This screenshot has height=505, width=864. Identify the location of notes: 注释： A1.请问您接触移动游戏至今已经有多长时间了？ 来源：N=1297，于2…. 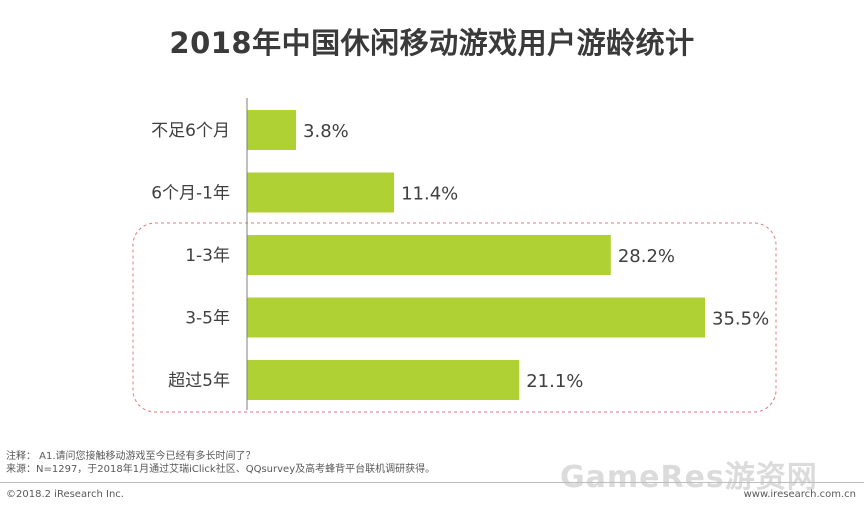
(220, 463).